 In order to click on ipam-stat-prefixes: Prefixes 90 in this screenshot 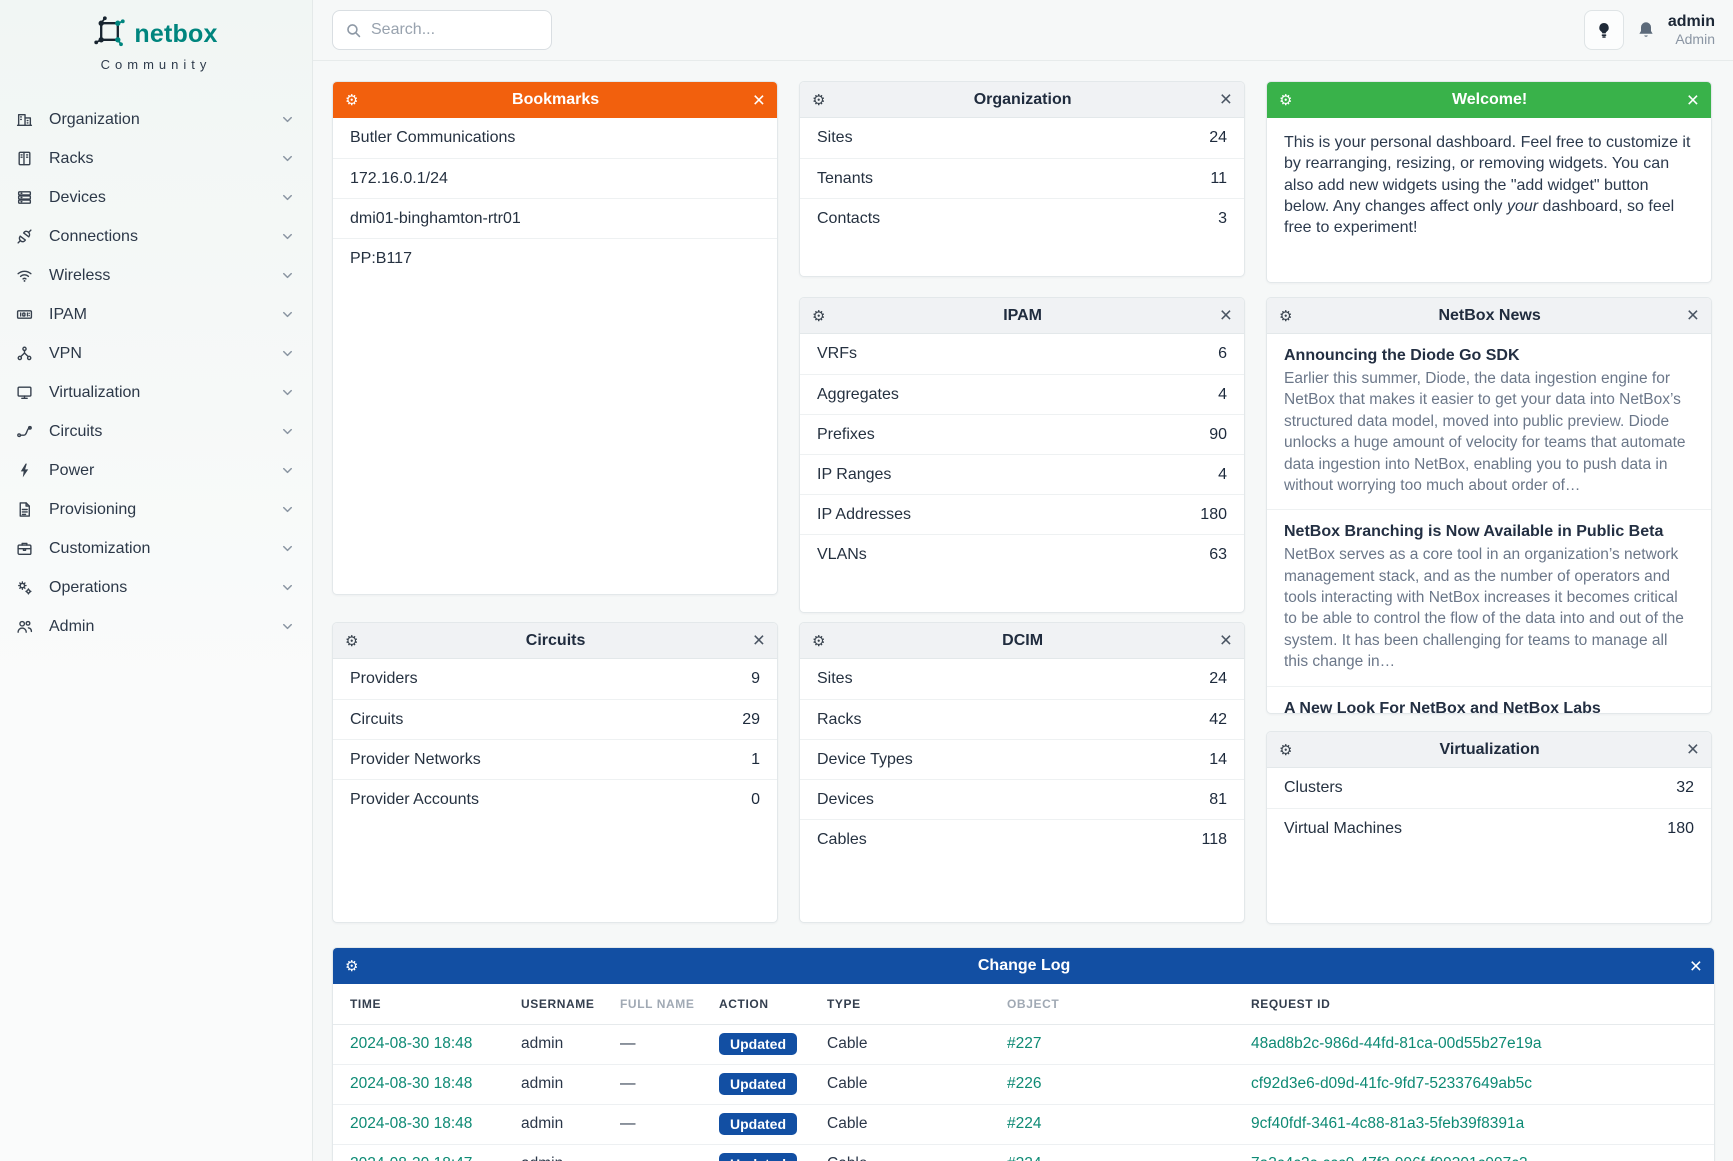, I will do `click(1022, 434)`.